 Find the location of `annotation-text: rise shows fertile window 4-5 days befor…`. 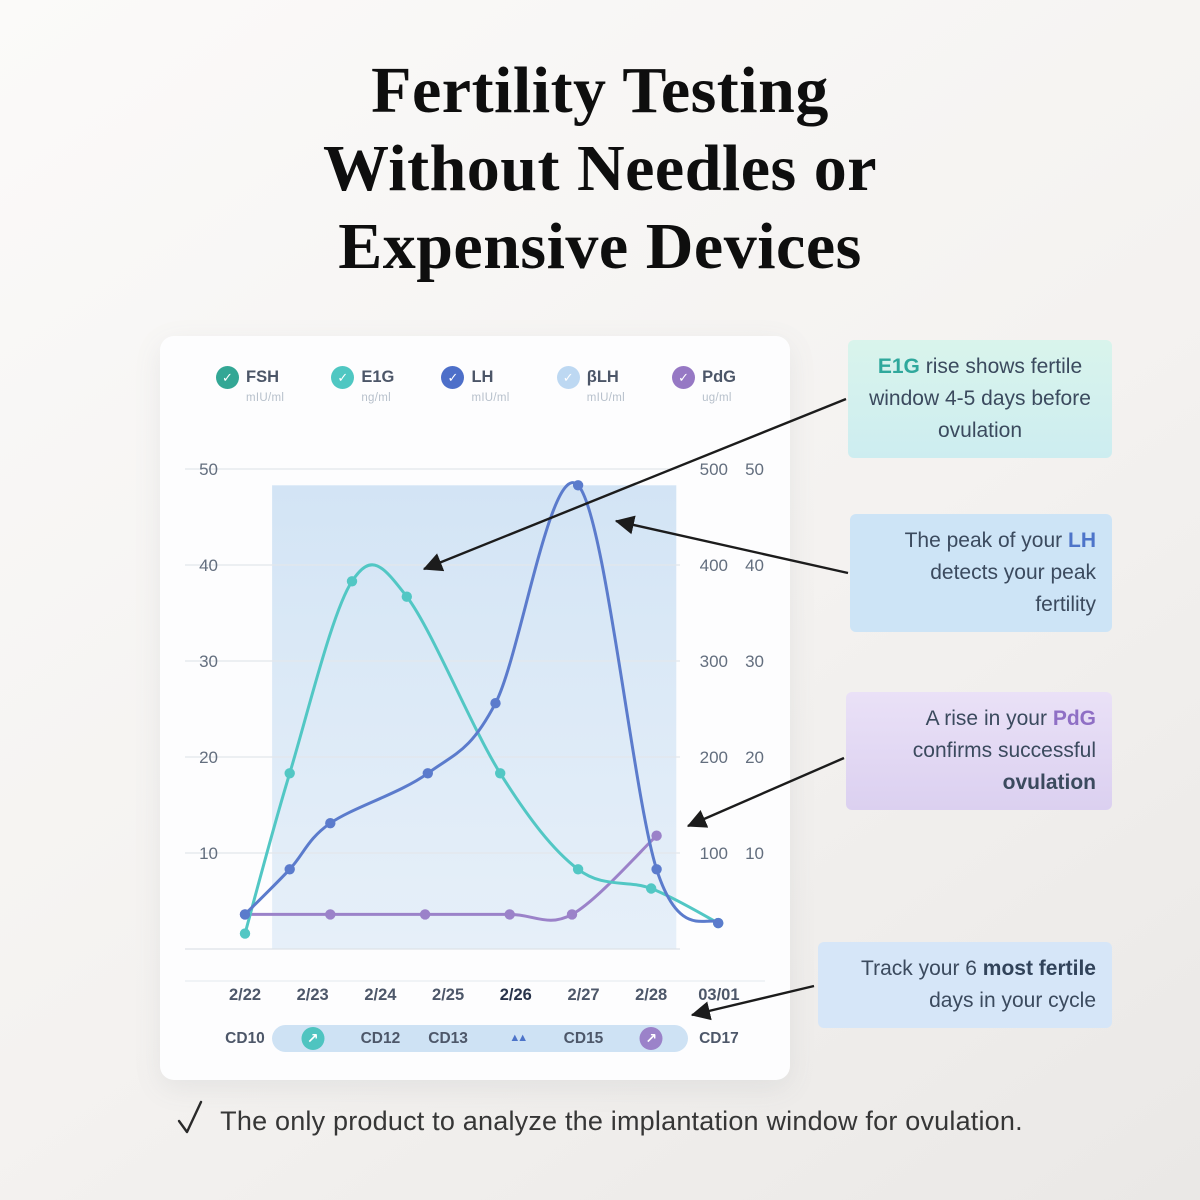

annotation-text: rise shows fertile window 4-5 days befor… is located at coordinates (980, 398).